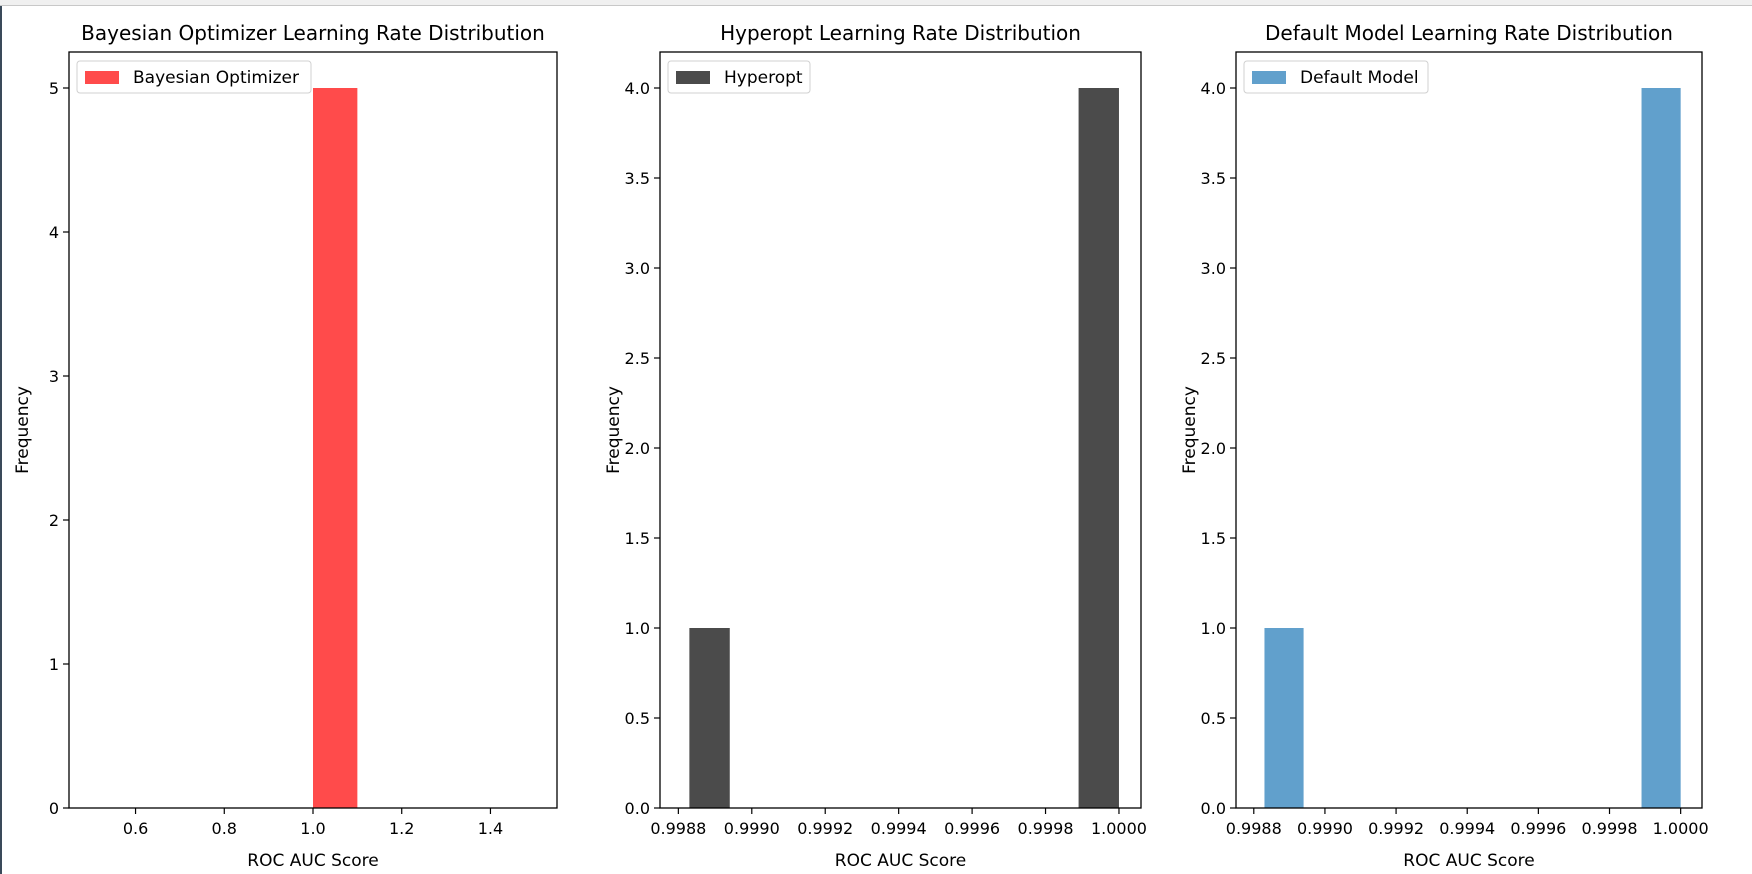 The width and height of the screenshot is (1752, 874). What do you see at coordinates (490, 828) in the screenshot?
I see `x-tick-label: 1.4` at bounding box center [490, 828].